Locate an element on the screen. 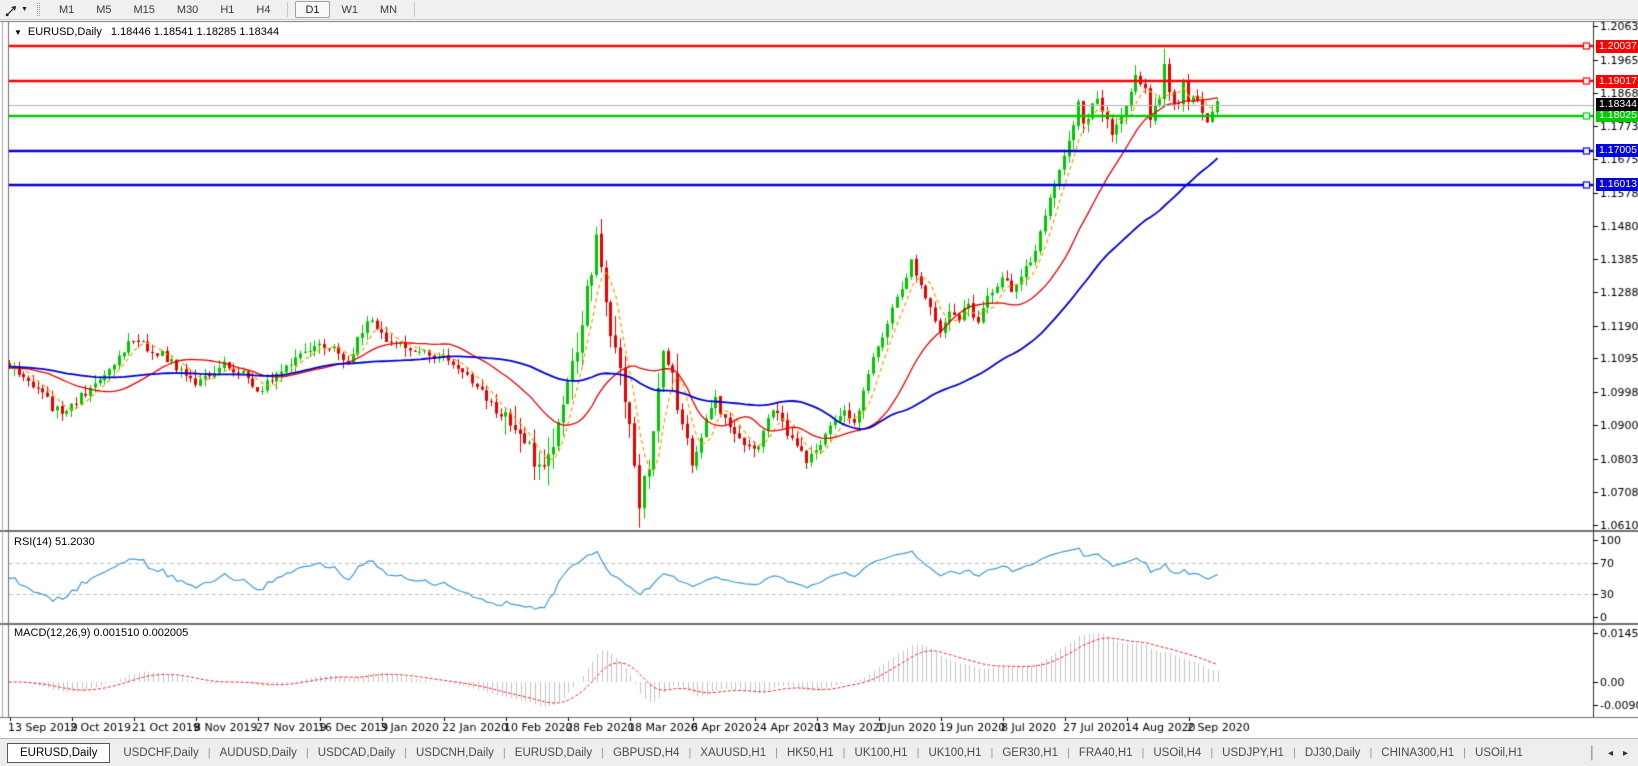 Image resolution: width=1638 pixels, height=766 pixels. hline-price-label: 1.18025 is located at coordinates (1617, 116).